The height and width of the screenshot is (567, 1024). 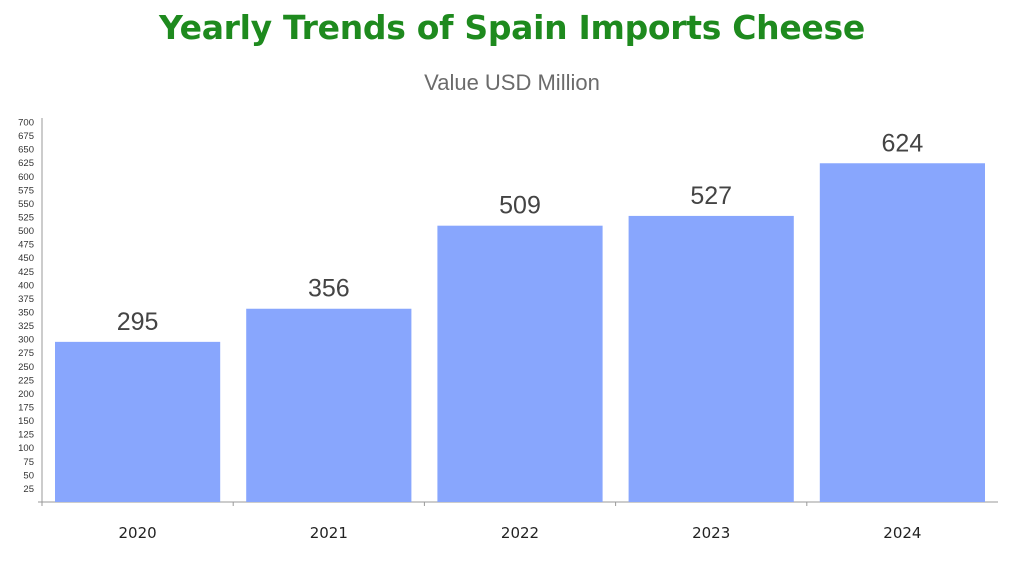 I want to click on y-tick-label: 700, so click(x=26, y=123).